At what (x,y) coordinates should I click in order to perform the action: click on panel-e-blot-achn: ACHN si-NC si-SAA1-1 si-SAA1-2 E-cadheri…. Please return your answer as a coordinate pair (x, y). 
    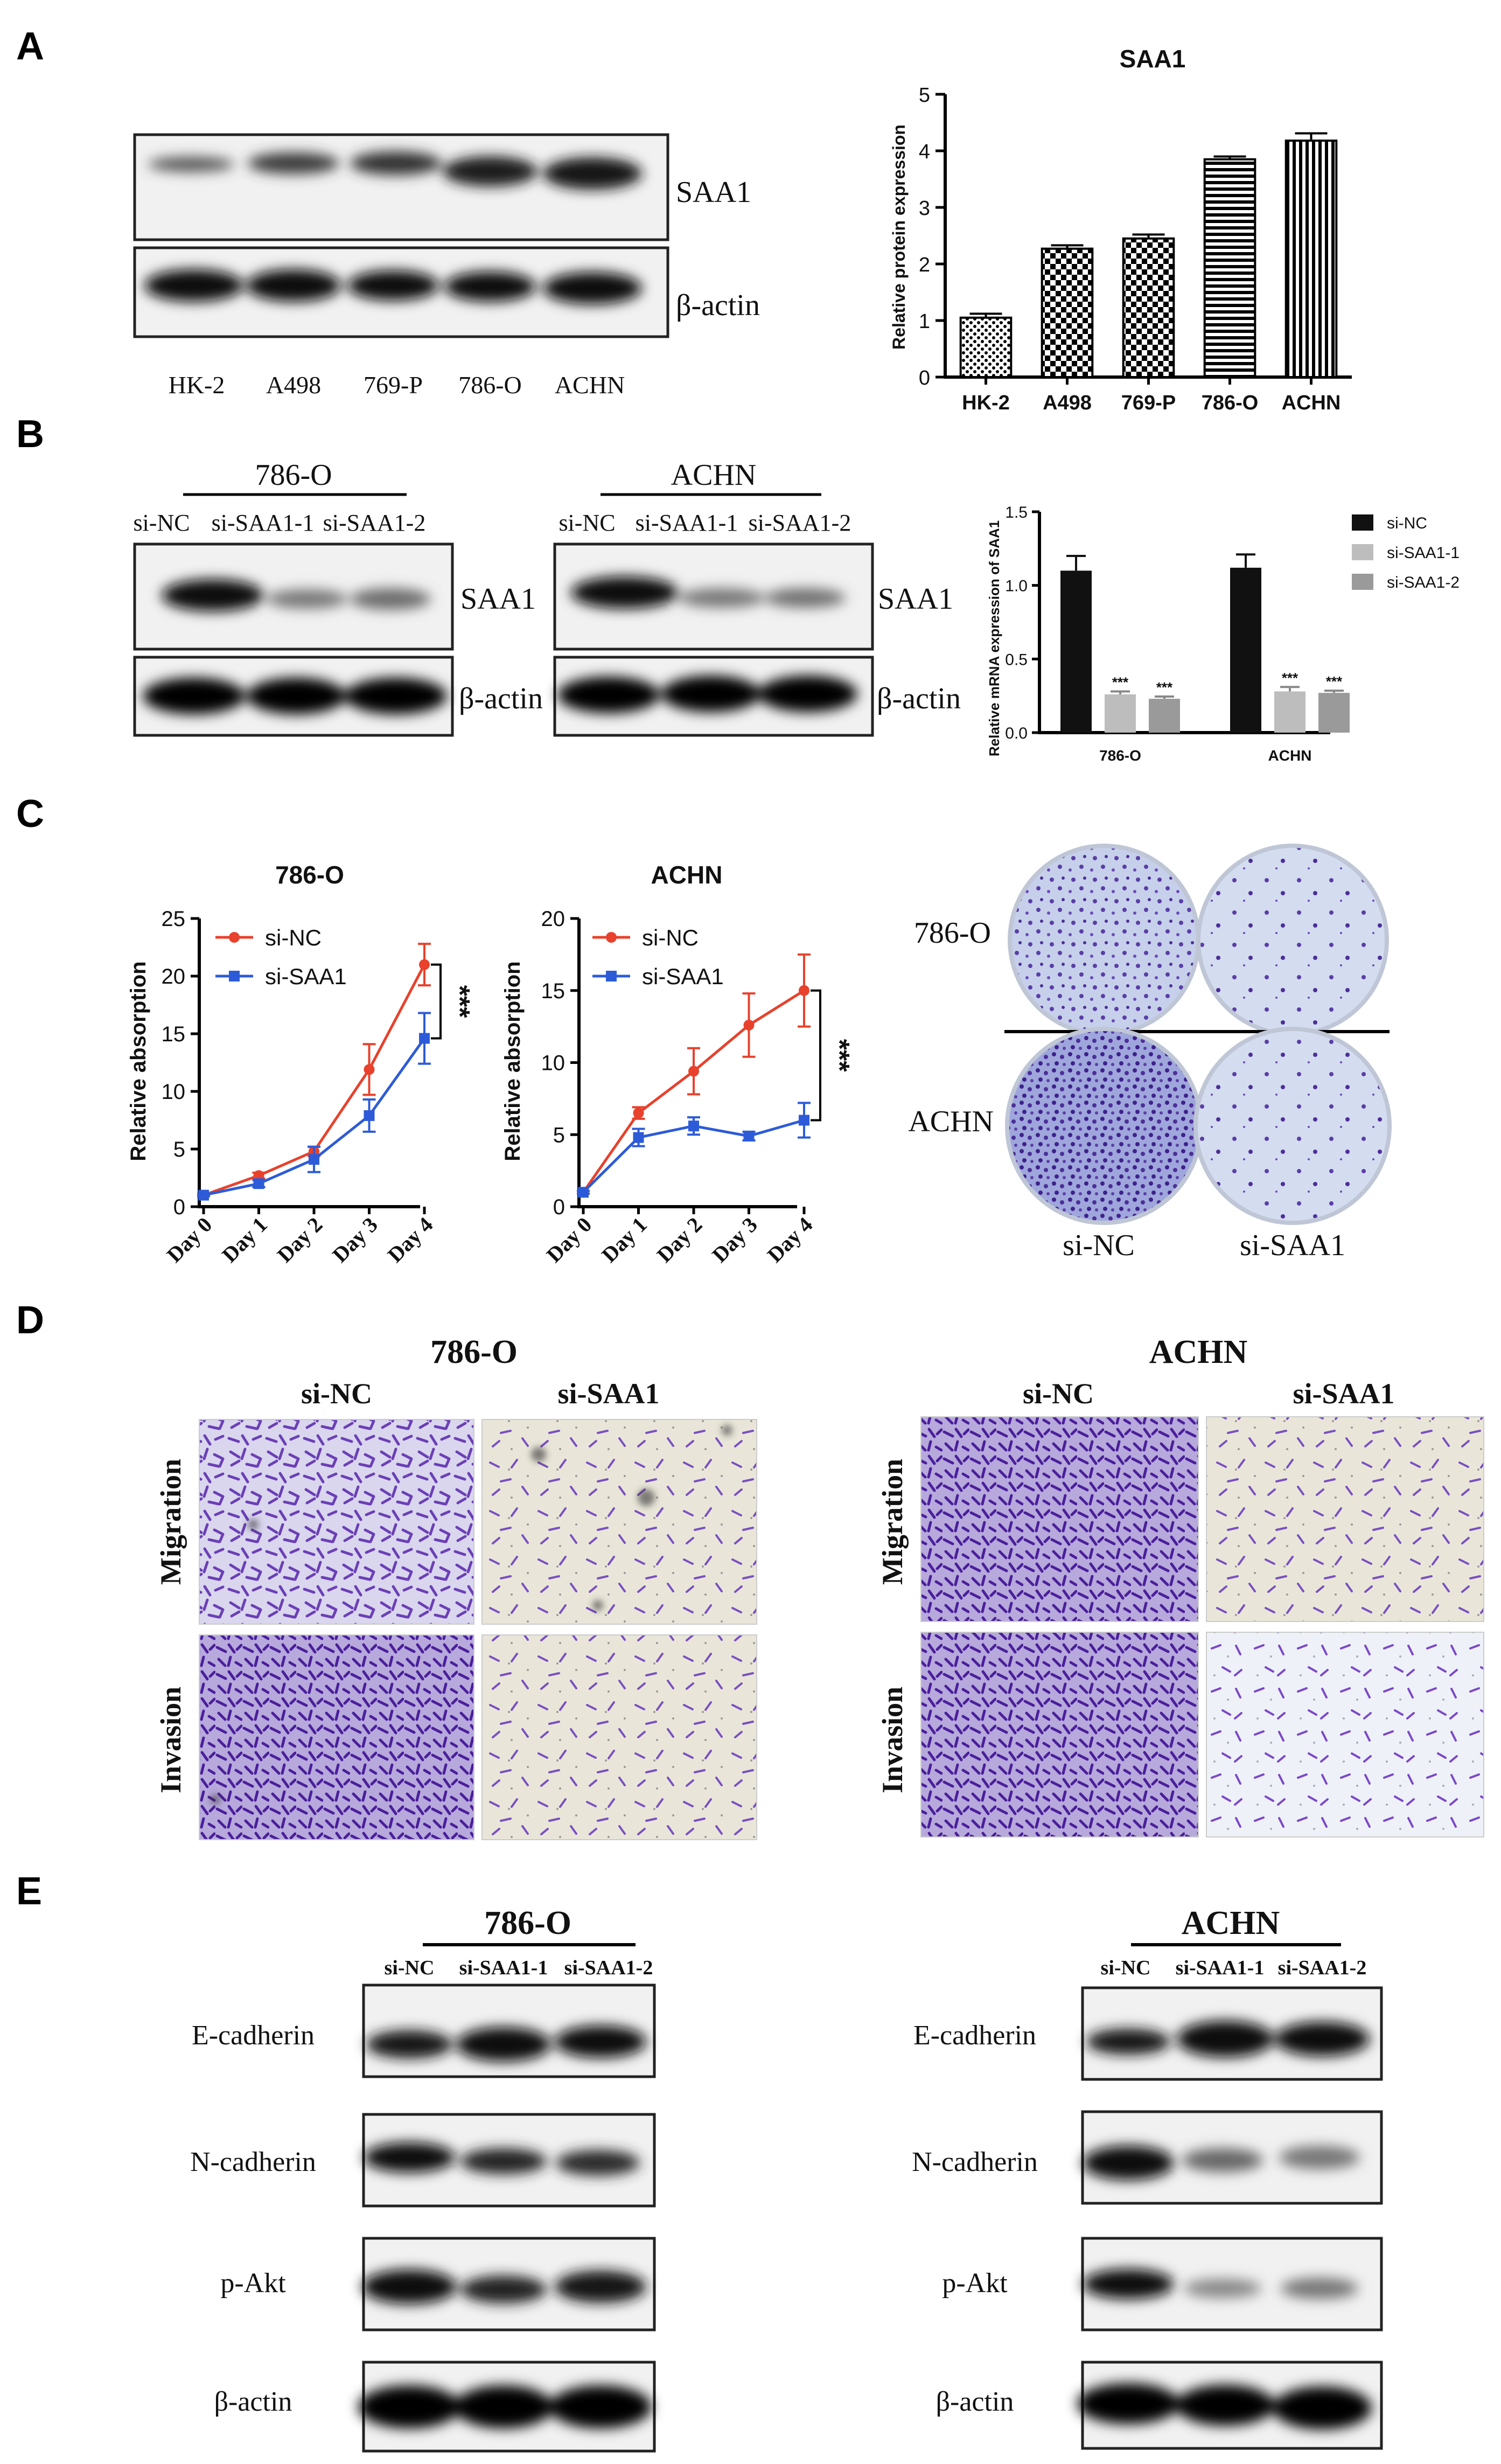
    Looking at the image, I should click on (1147, 2177).